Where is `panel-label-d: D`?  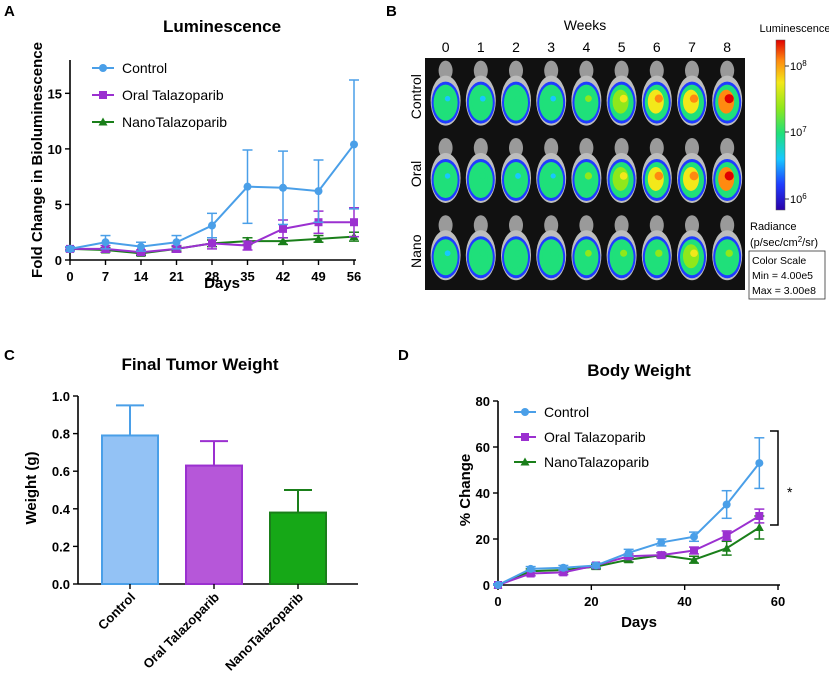
panel-label-d: D is located at coordinates (403, 355).